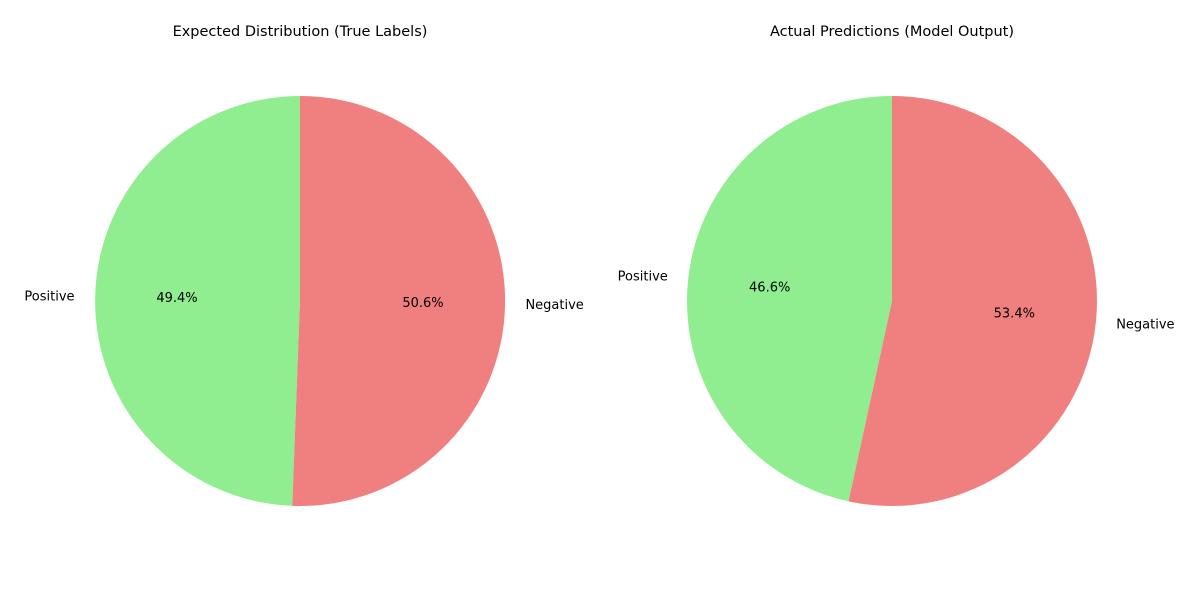  What do you see at coordinates (643, 276) in the screenshot?
I see `slice-label-actual-positive: Positive` at bounding box center [643, 276].